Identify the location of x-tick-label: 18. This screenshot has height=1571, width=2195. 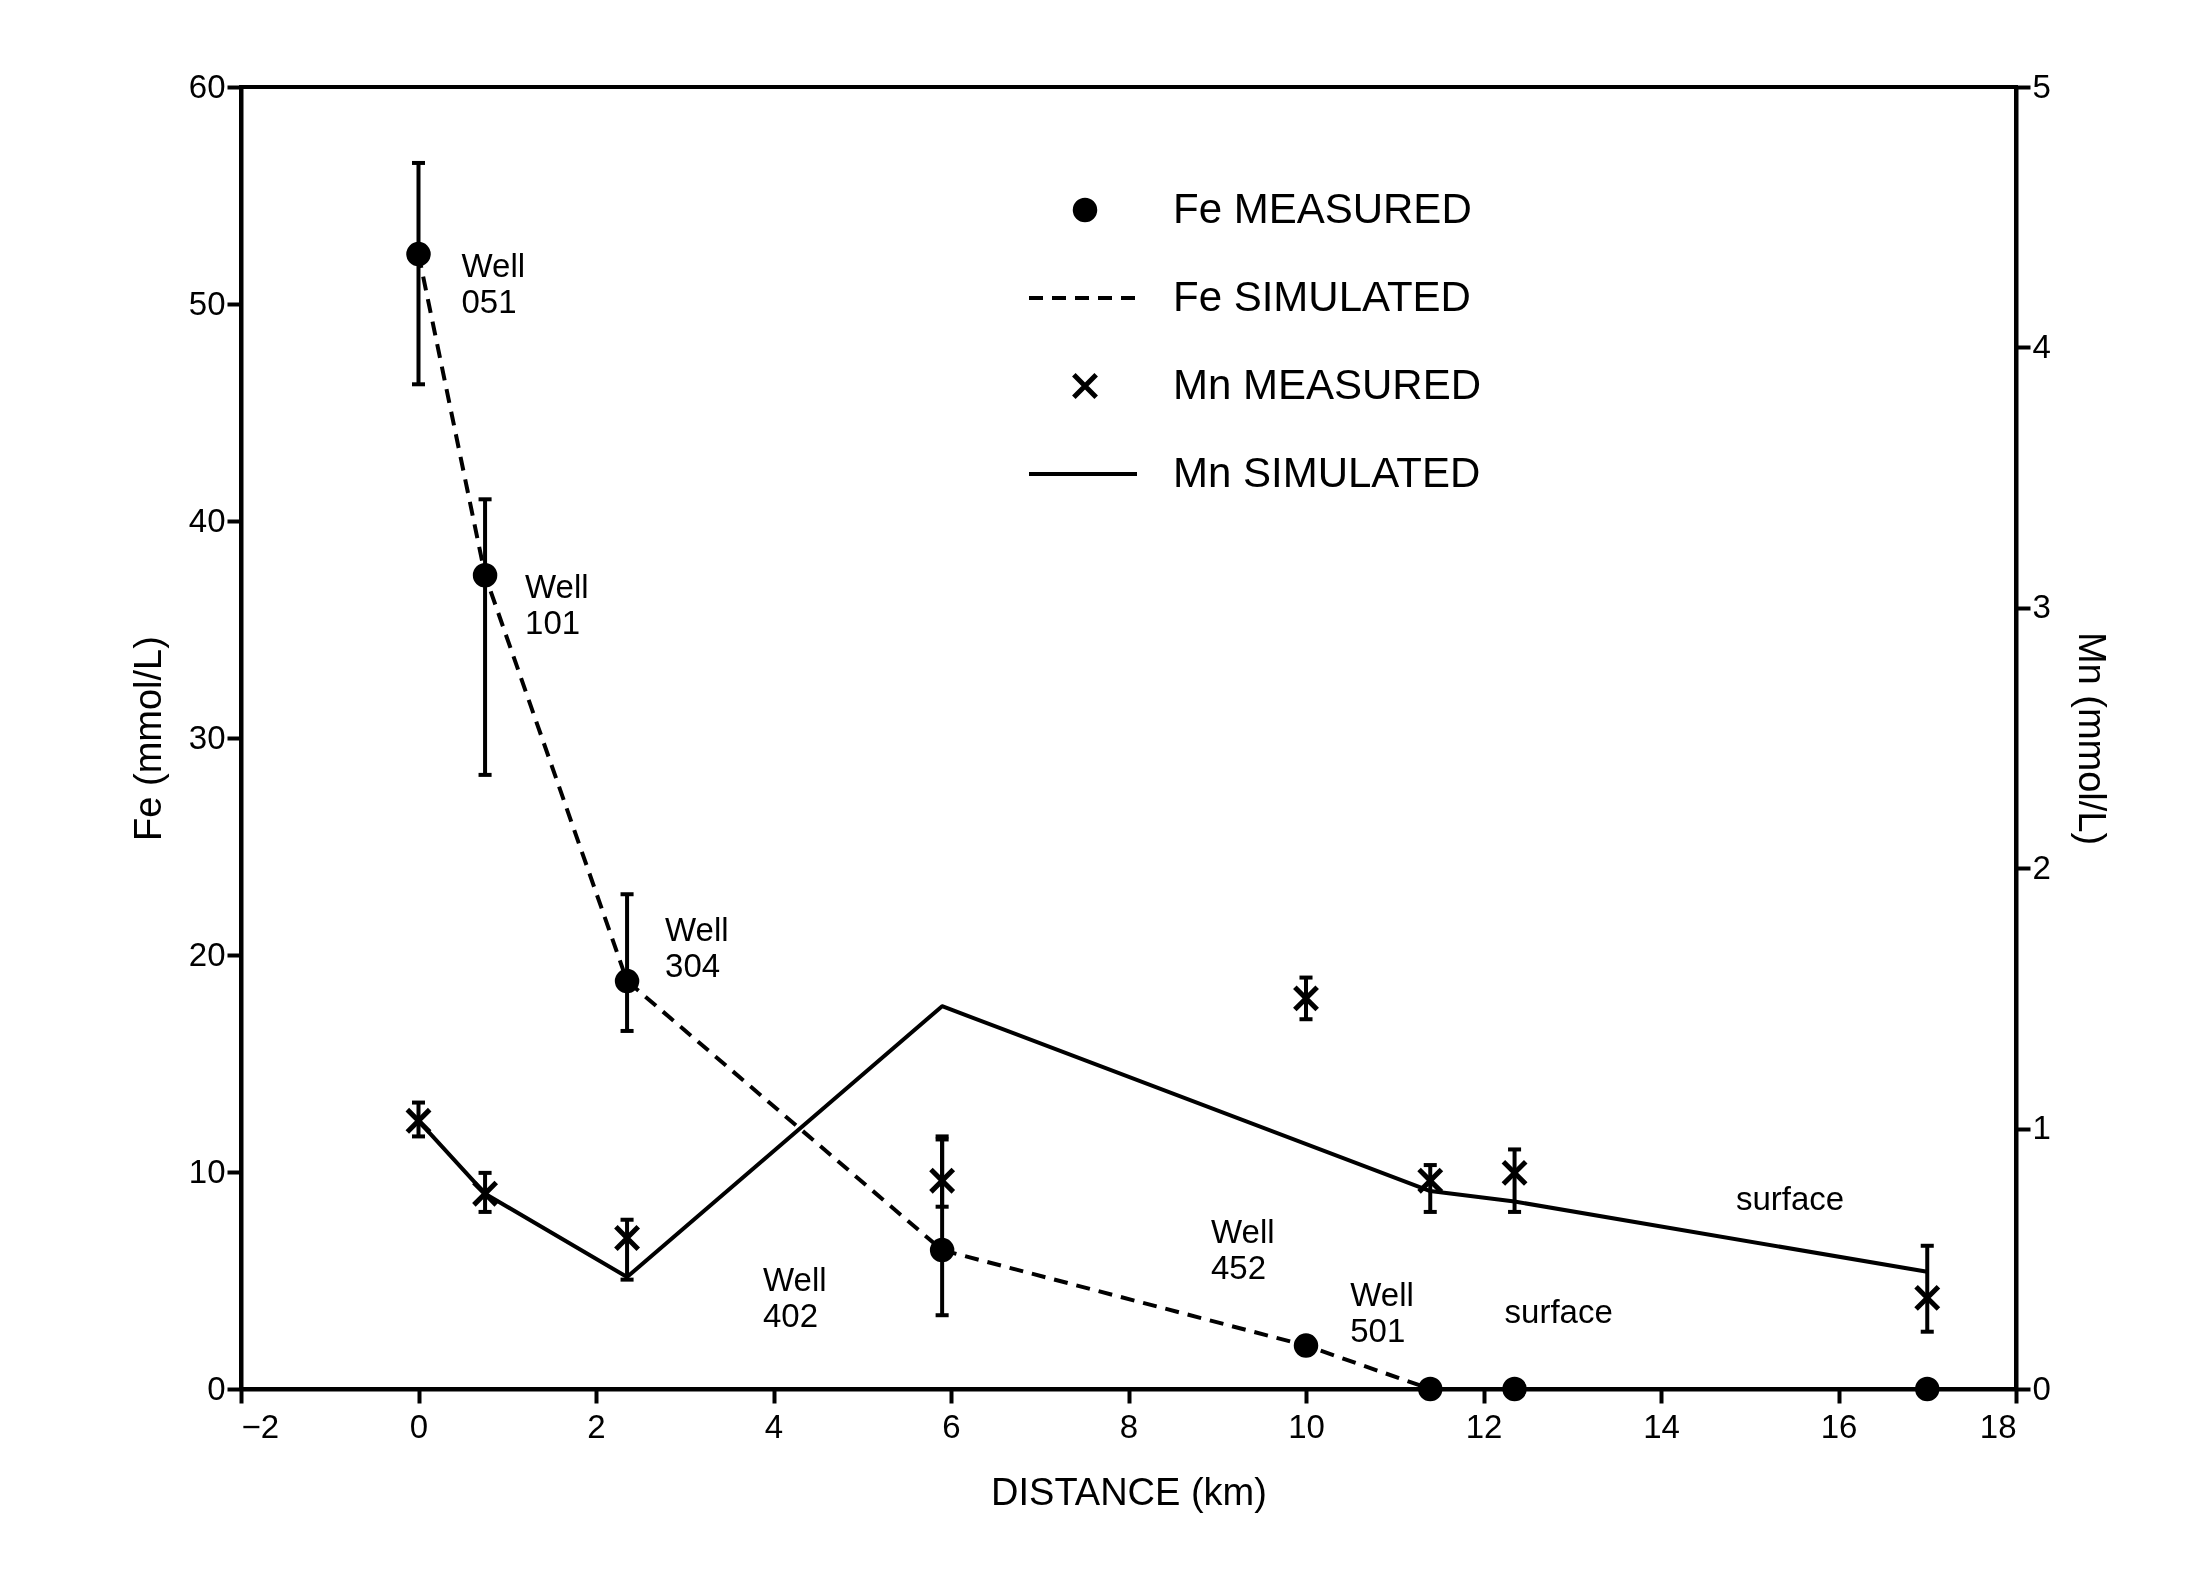
(1998, 1426).